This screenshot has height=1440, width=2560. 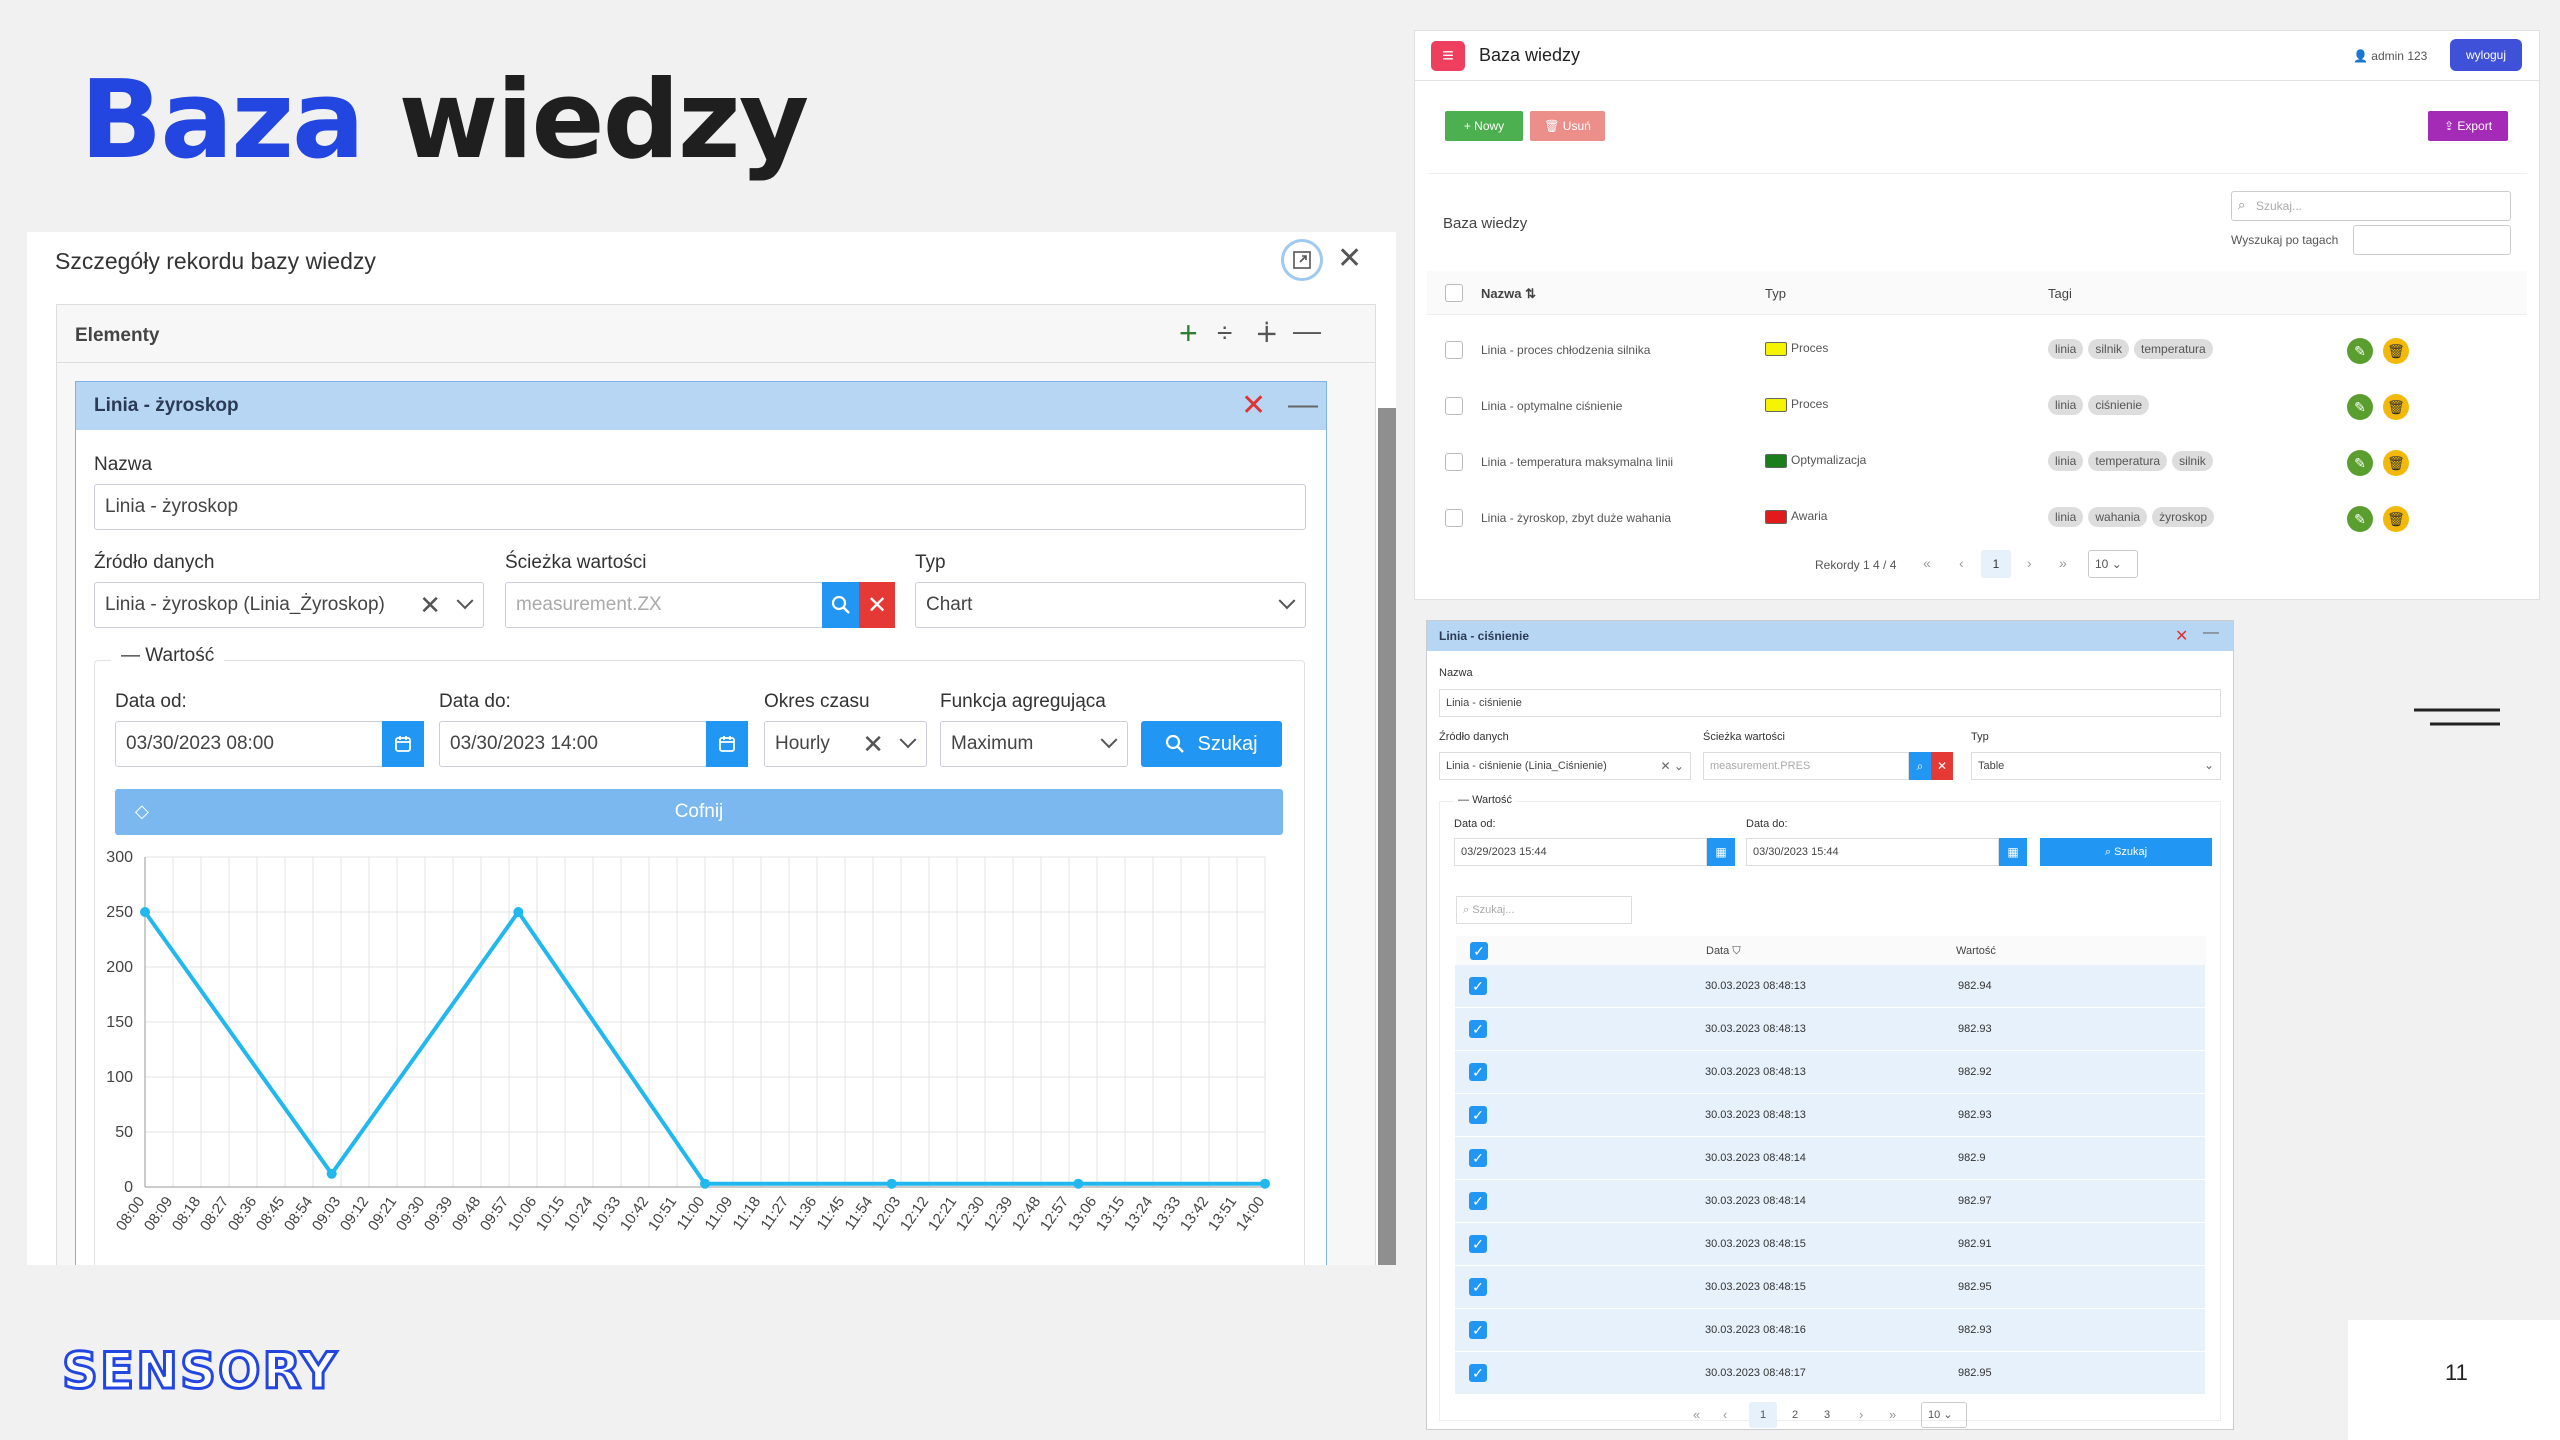 What do you see at coordinates (1479, 951) in the screenshot?
I see `select-all-checkbox: ✓` at bounding box center [1479, 951].